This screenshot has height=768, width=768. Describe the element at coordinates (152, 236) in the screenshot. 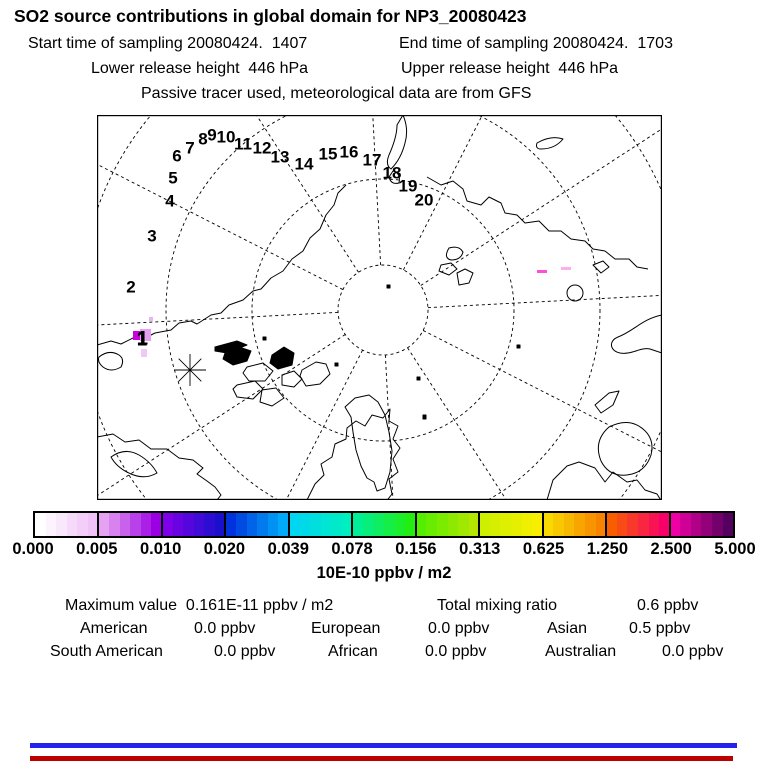

I see `trajectory-label-3: 3` at that location.